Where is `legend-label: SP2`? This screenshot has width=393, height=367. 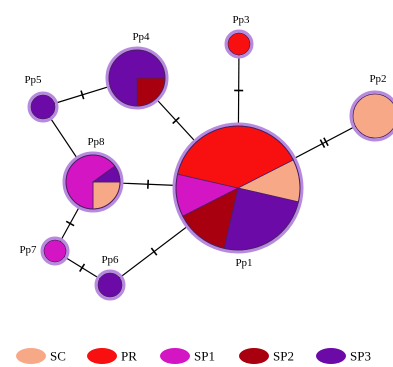
legend-label: SP2 is located at coordinates (283, 356).